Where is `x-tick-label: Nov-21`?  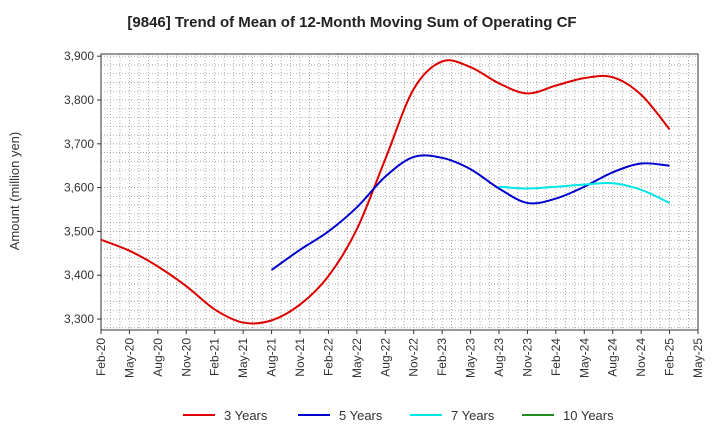 x-tick-label: Nov-21 is located at coordinates (300, 357).